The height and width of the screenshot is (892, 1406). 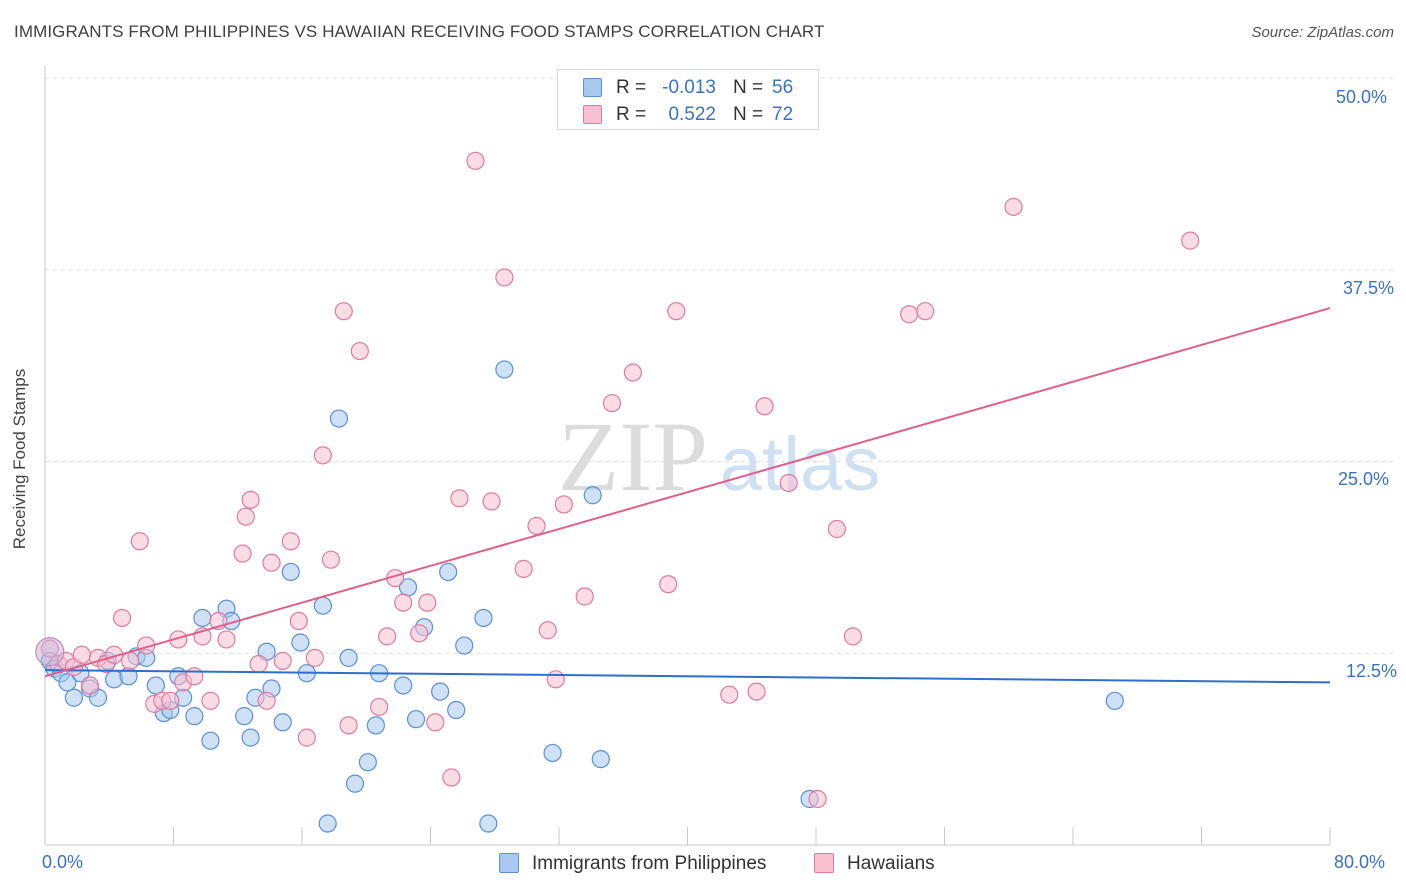 I want to click on legend-swatch-philippines, so click(x=592, y=87).